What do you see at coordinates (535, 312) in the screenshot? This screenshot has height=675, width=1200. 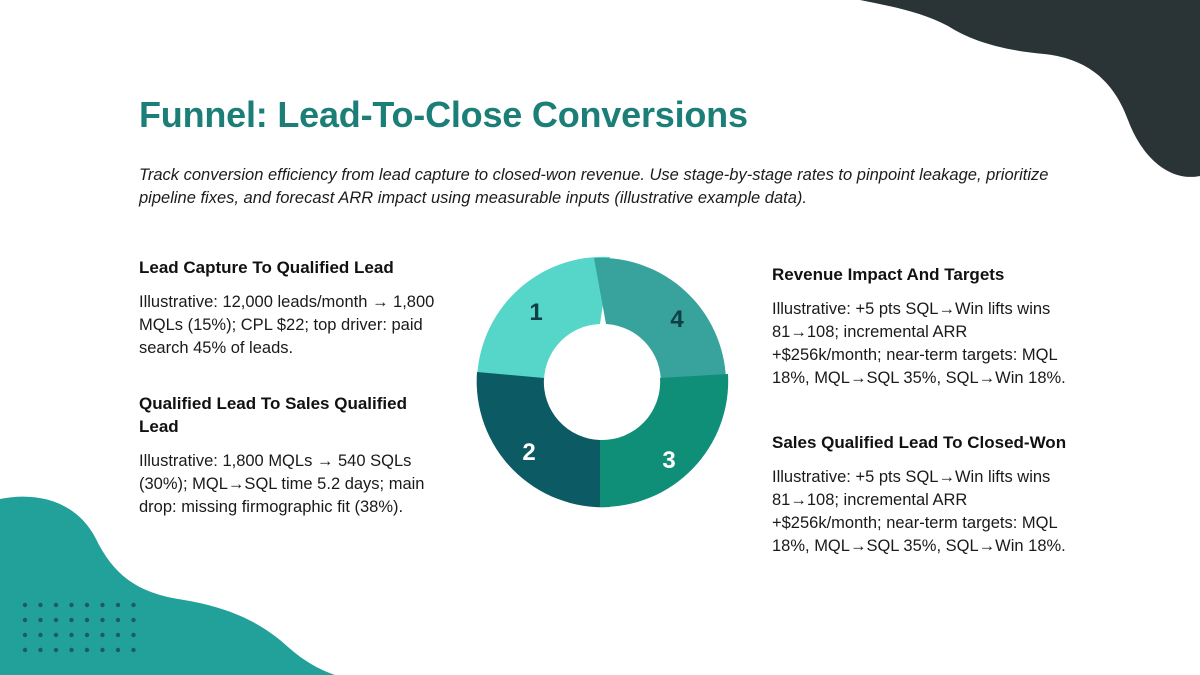 I see `cycle-label-1: 1` at bounding box center [535, 312].